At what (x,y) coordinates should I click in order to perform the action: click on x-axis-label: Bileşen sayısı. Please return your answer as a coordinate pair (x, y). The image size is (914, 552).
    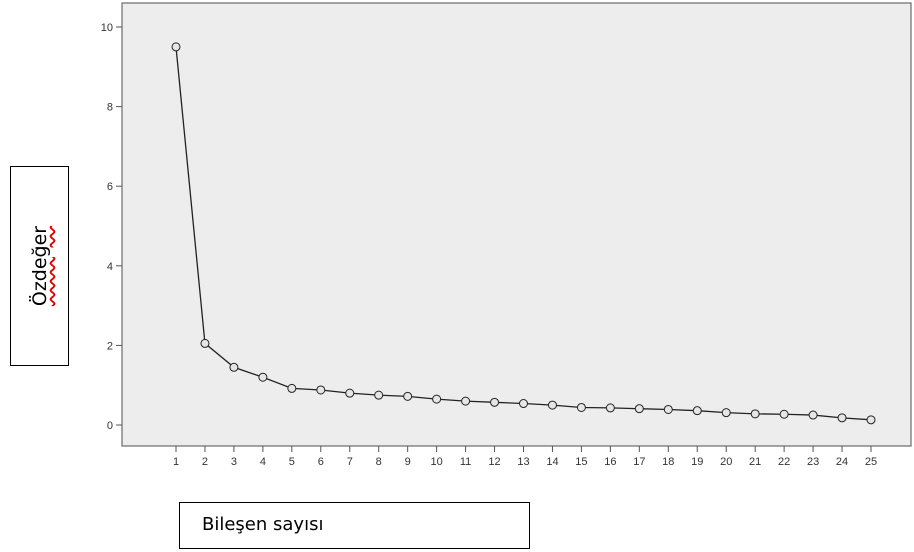
    Looking at the image, I should click on (263, 524).